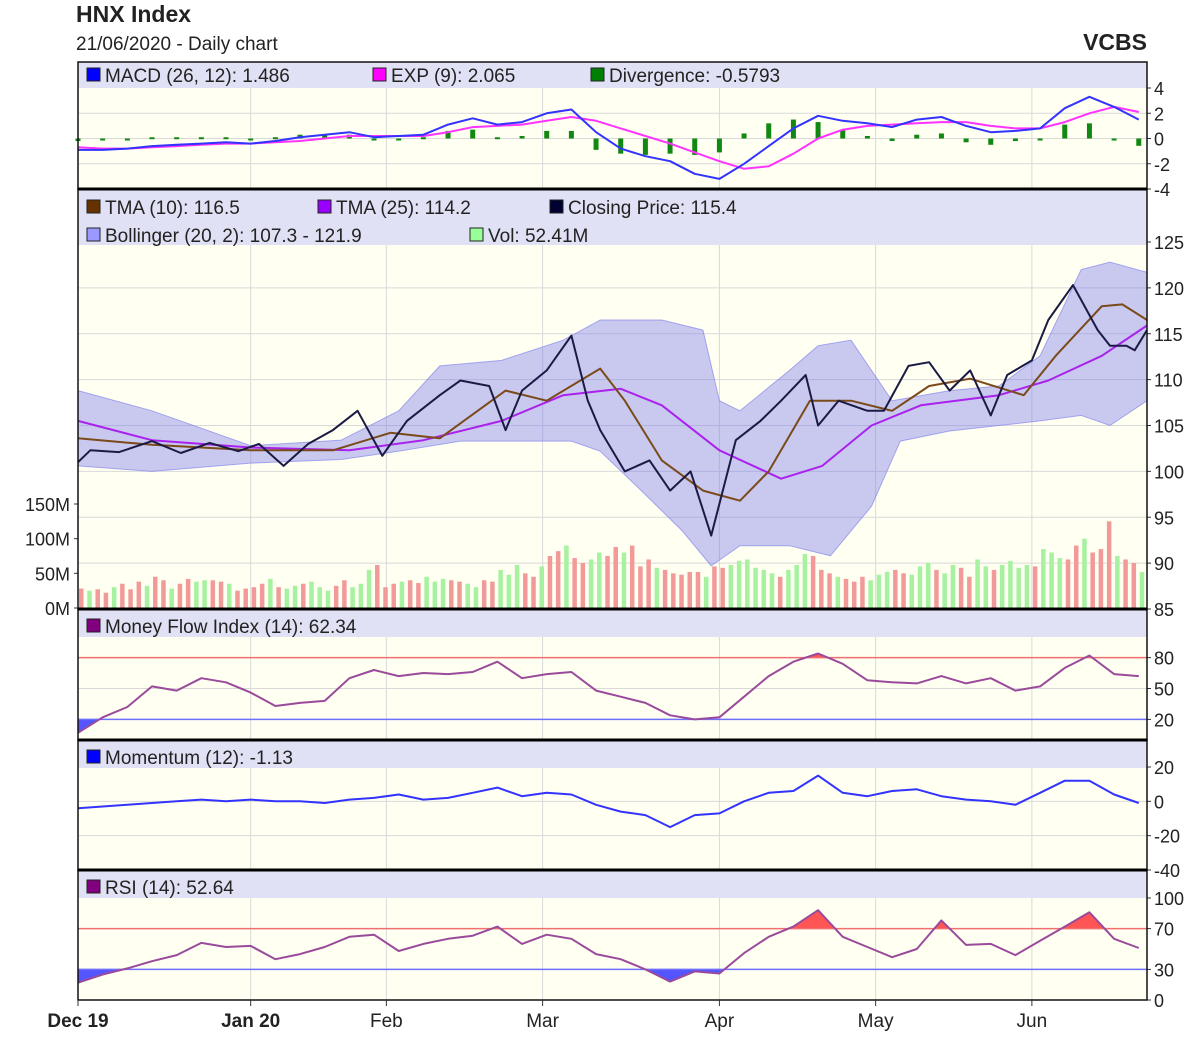 The height and width of the screenshot is (1057, 1200). I want to click on macd-ytick-label: 4, so click(1159, 89).